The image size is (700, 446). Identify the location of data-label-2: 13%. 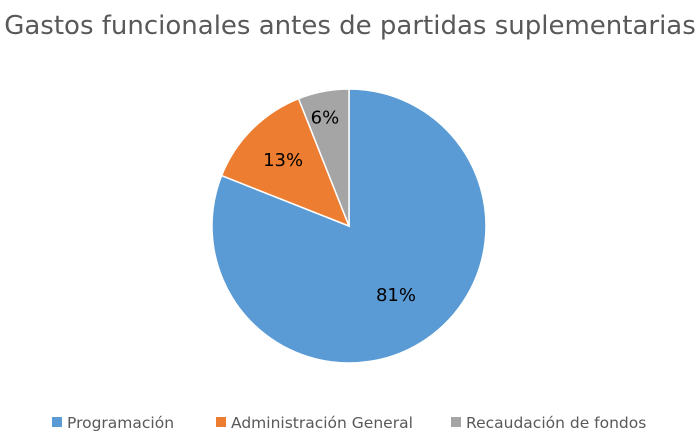
(283, 160).